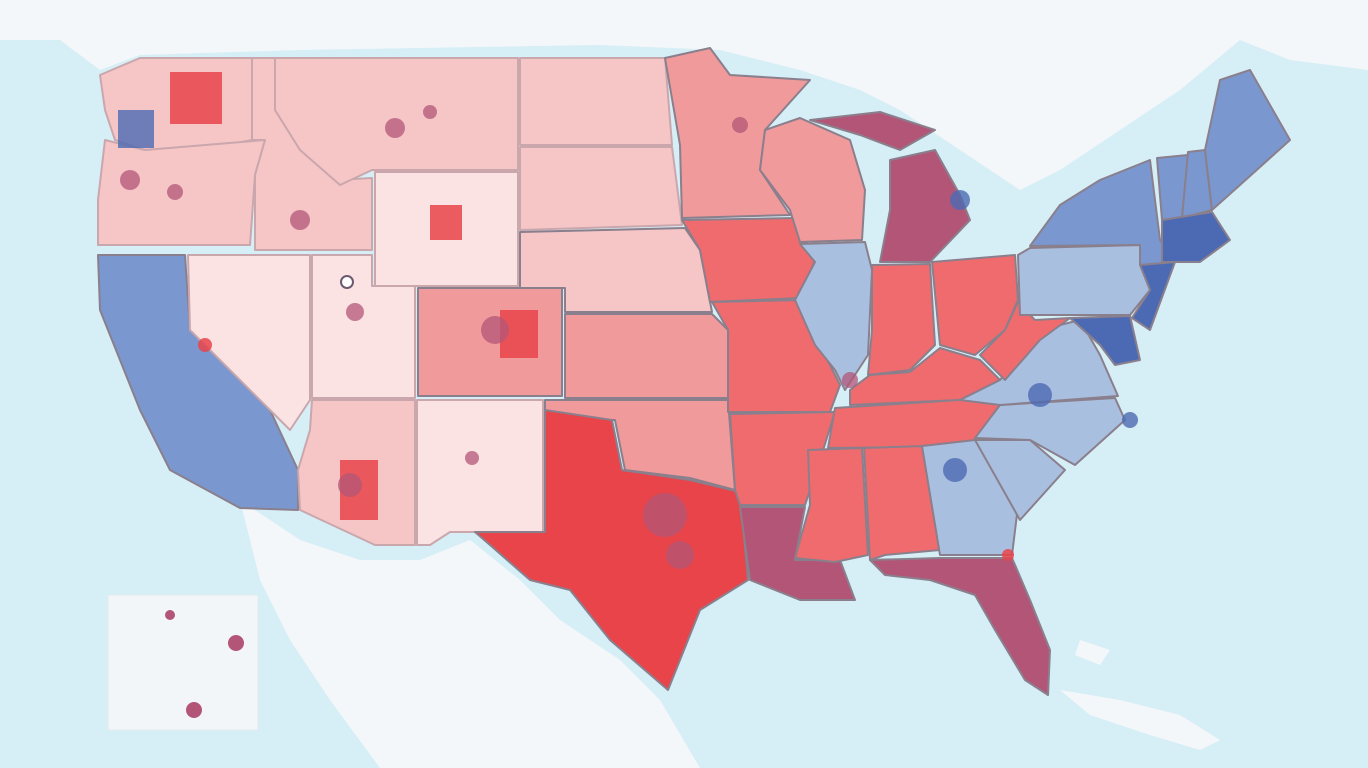  Describe the element at coordinates (831, 505) in the screenshot. I see `state-ms` at that location.